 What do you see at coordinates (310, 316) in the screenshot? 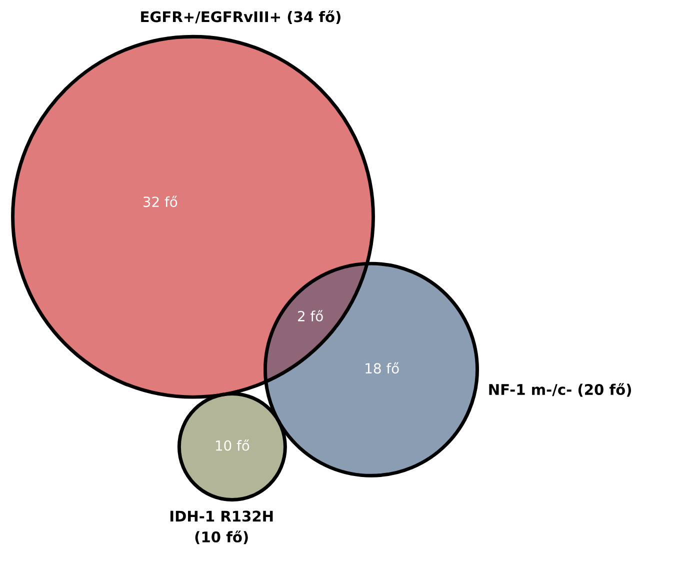
I see `data-label: 2 fő` at bounding box center [310, 316].